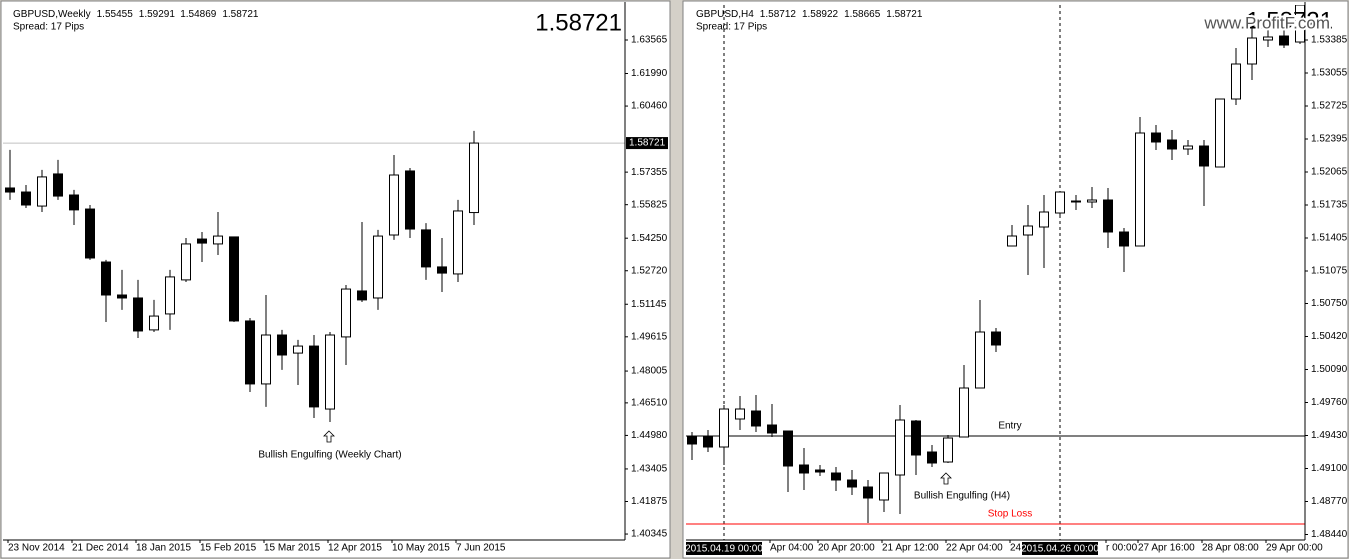  Describe the element at coordinates (649, 204) in the screenshot. I see `y-tick-label: 1.55825` at that location.